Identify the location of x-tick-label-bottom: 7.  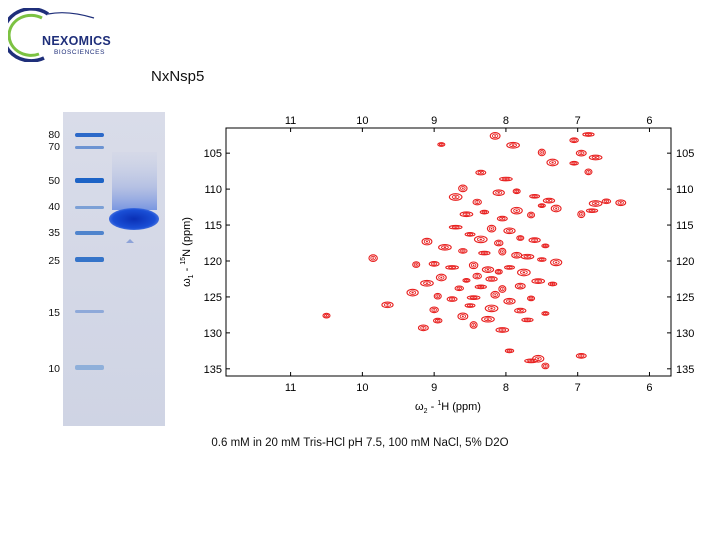
(578, 388).